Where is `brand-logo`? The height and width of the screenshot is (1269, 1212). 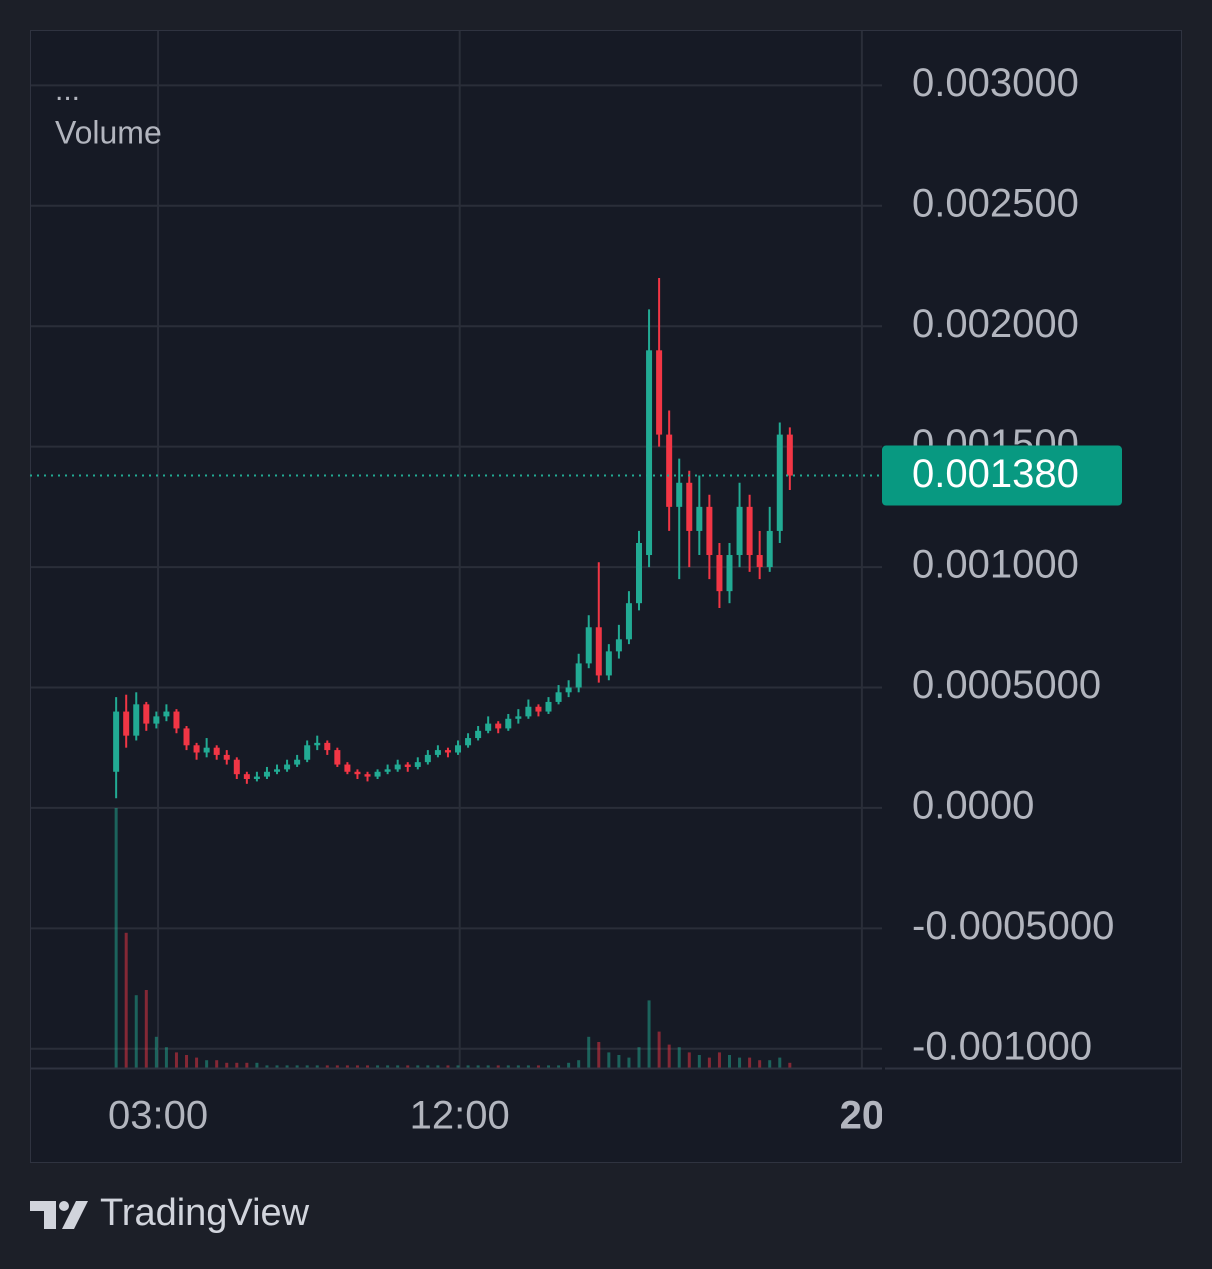
brand-logo is located at coordinates (59, 1215).